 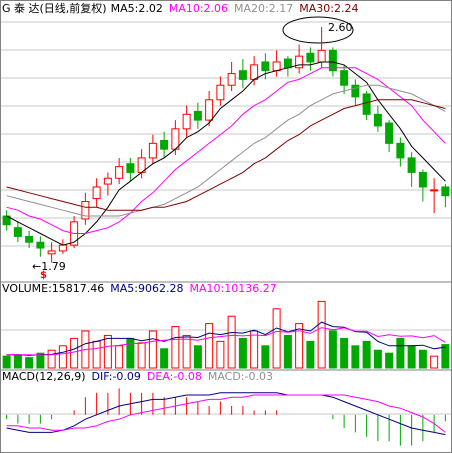 What do you see at coordinates (240, 376) in the screenshot?
I see `legend: MACD:-0.03` at bounding box center [240, 376].